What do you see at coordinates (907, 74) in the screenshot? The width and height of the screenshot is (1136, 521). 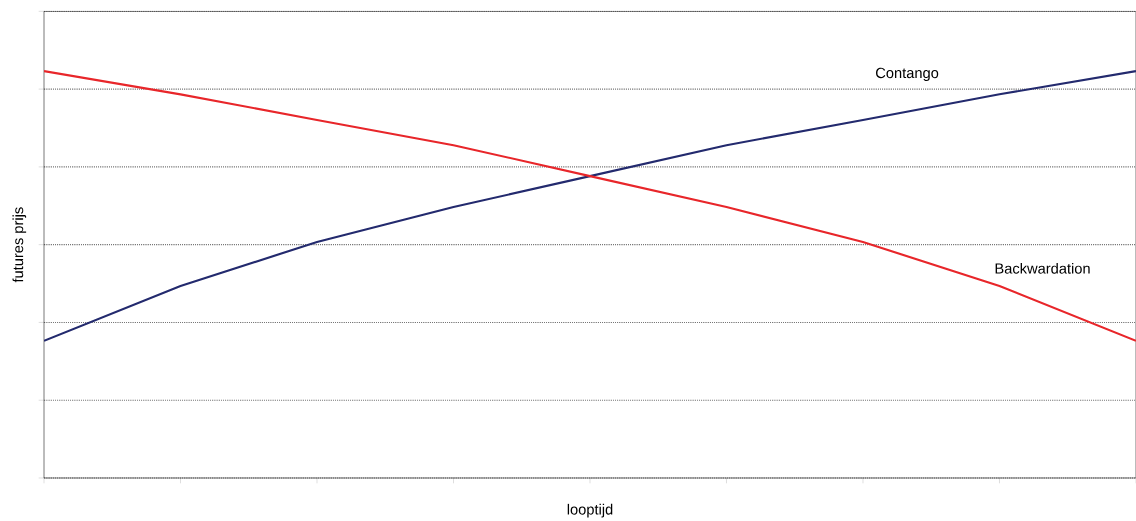 I see `series-label: Contango` at bounding box center [907, 74].